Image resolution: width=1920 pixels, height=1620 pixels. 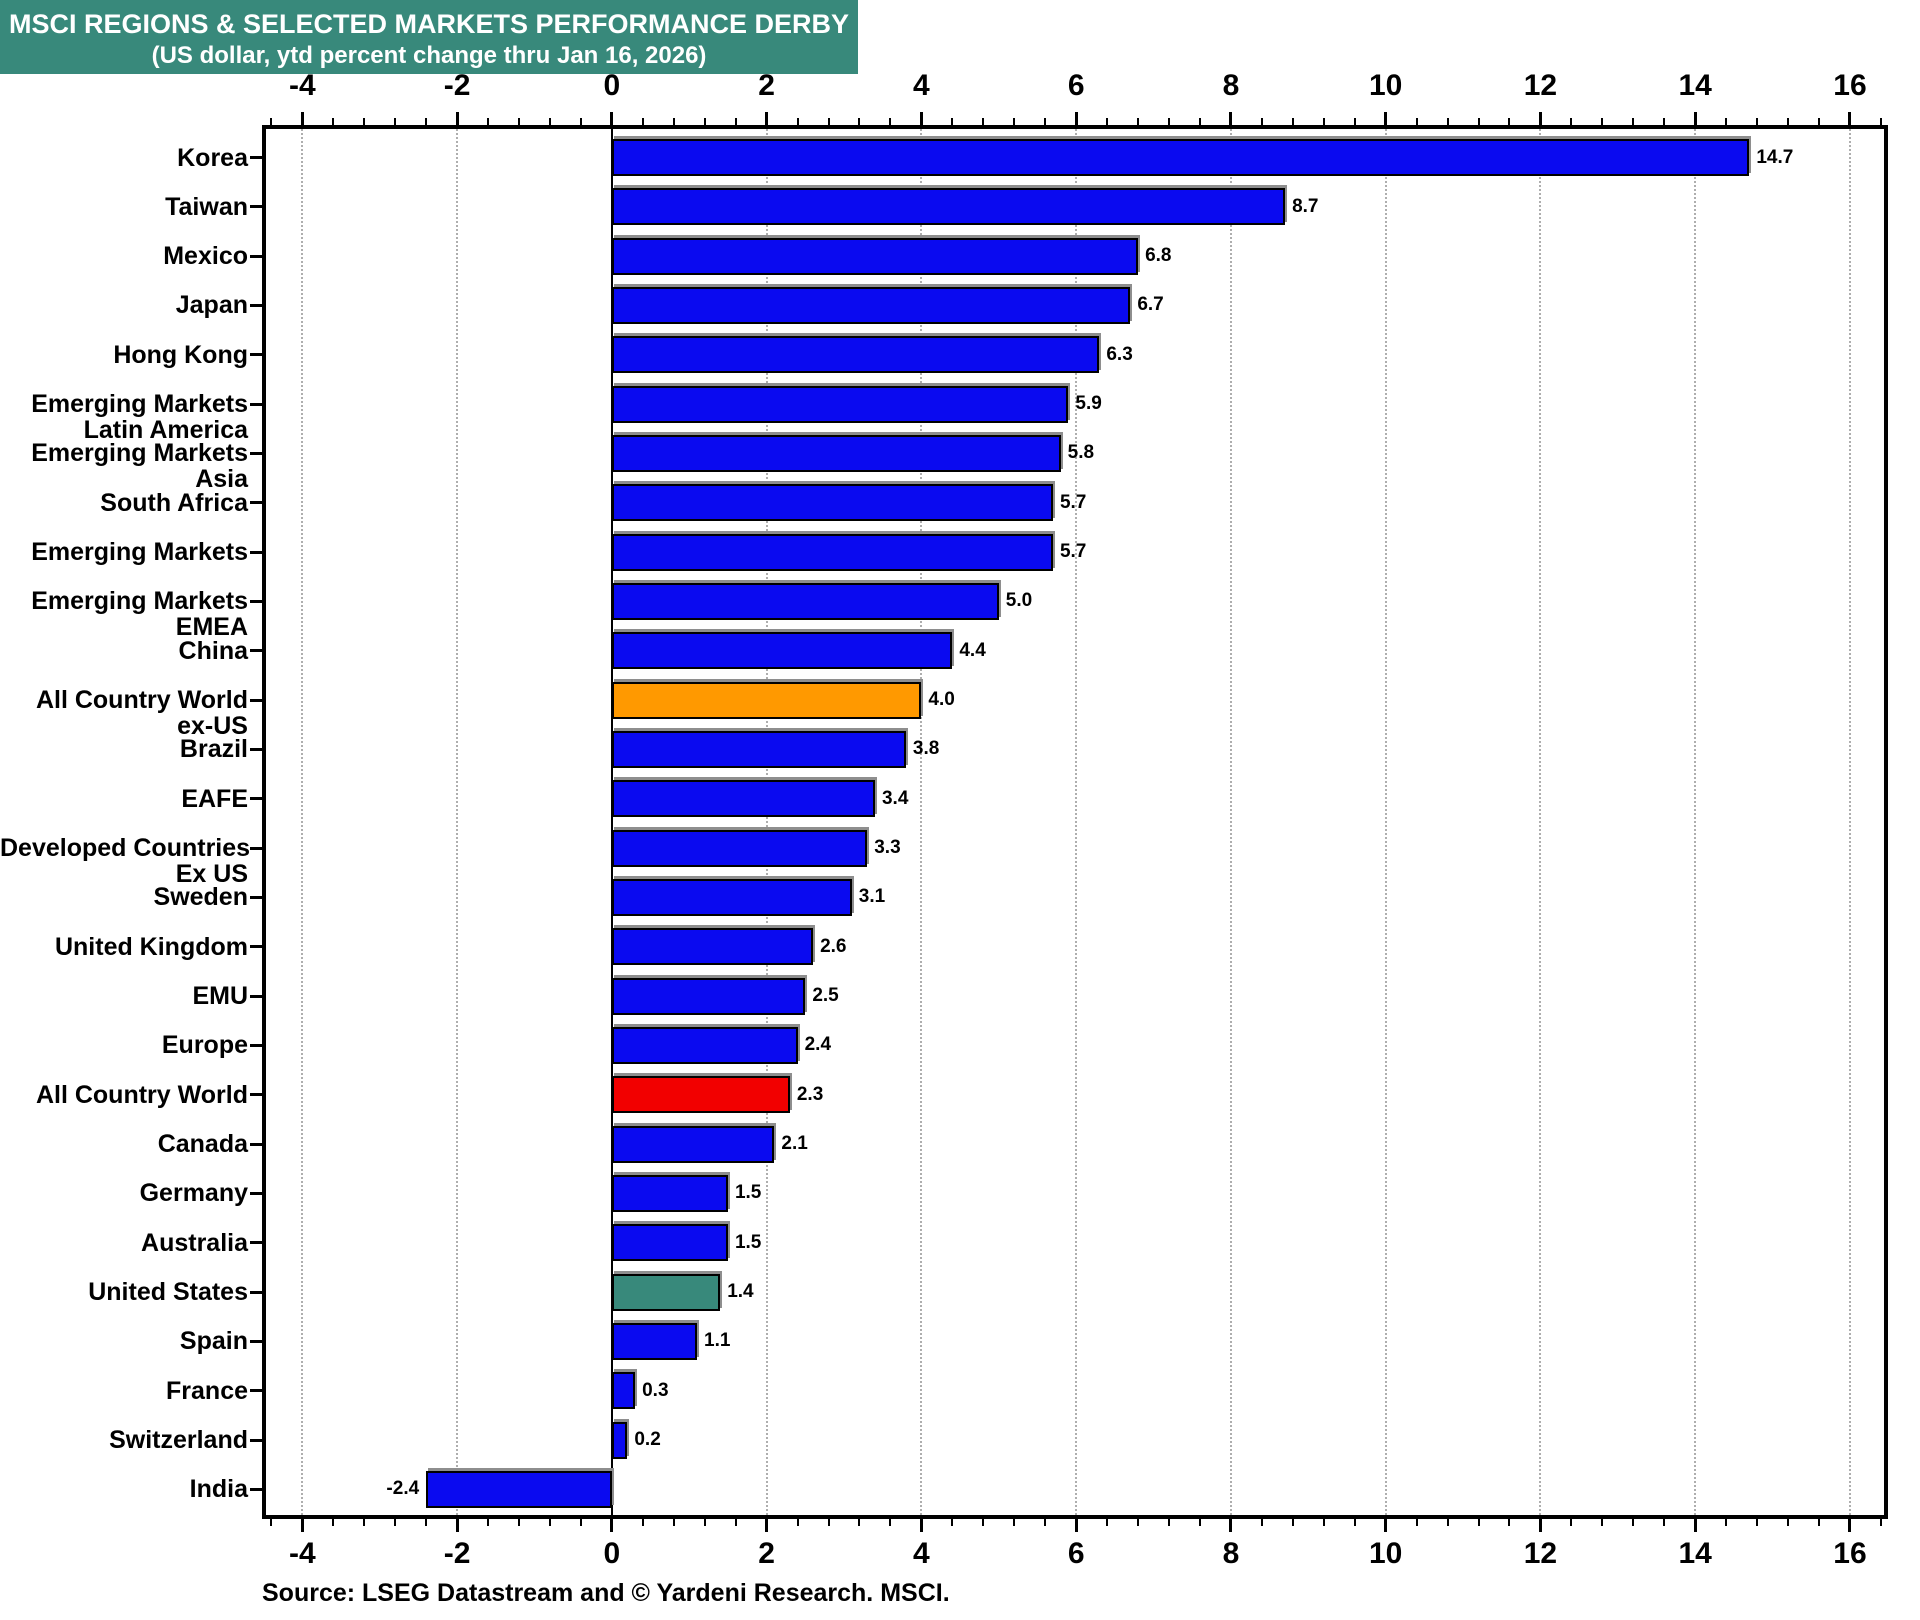 I want to click on bar-value-label: 14.7, so click(x=1775, y=157).